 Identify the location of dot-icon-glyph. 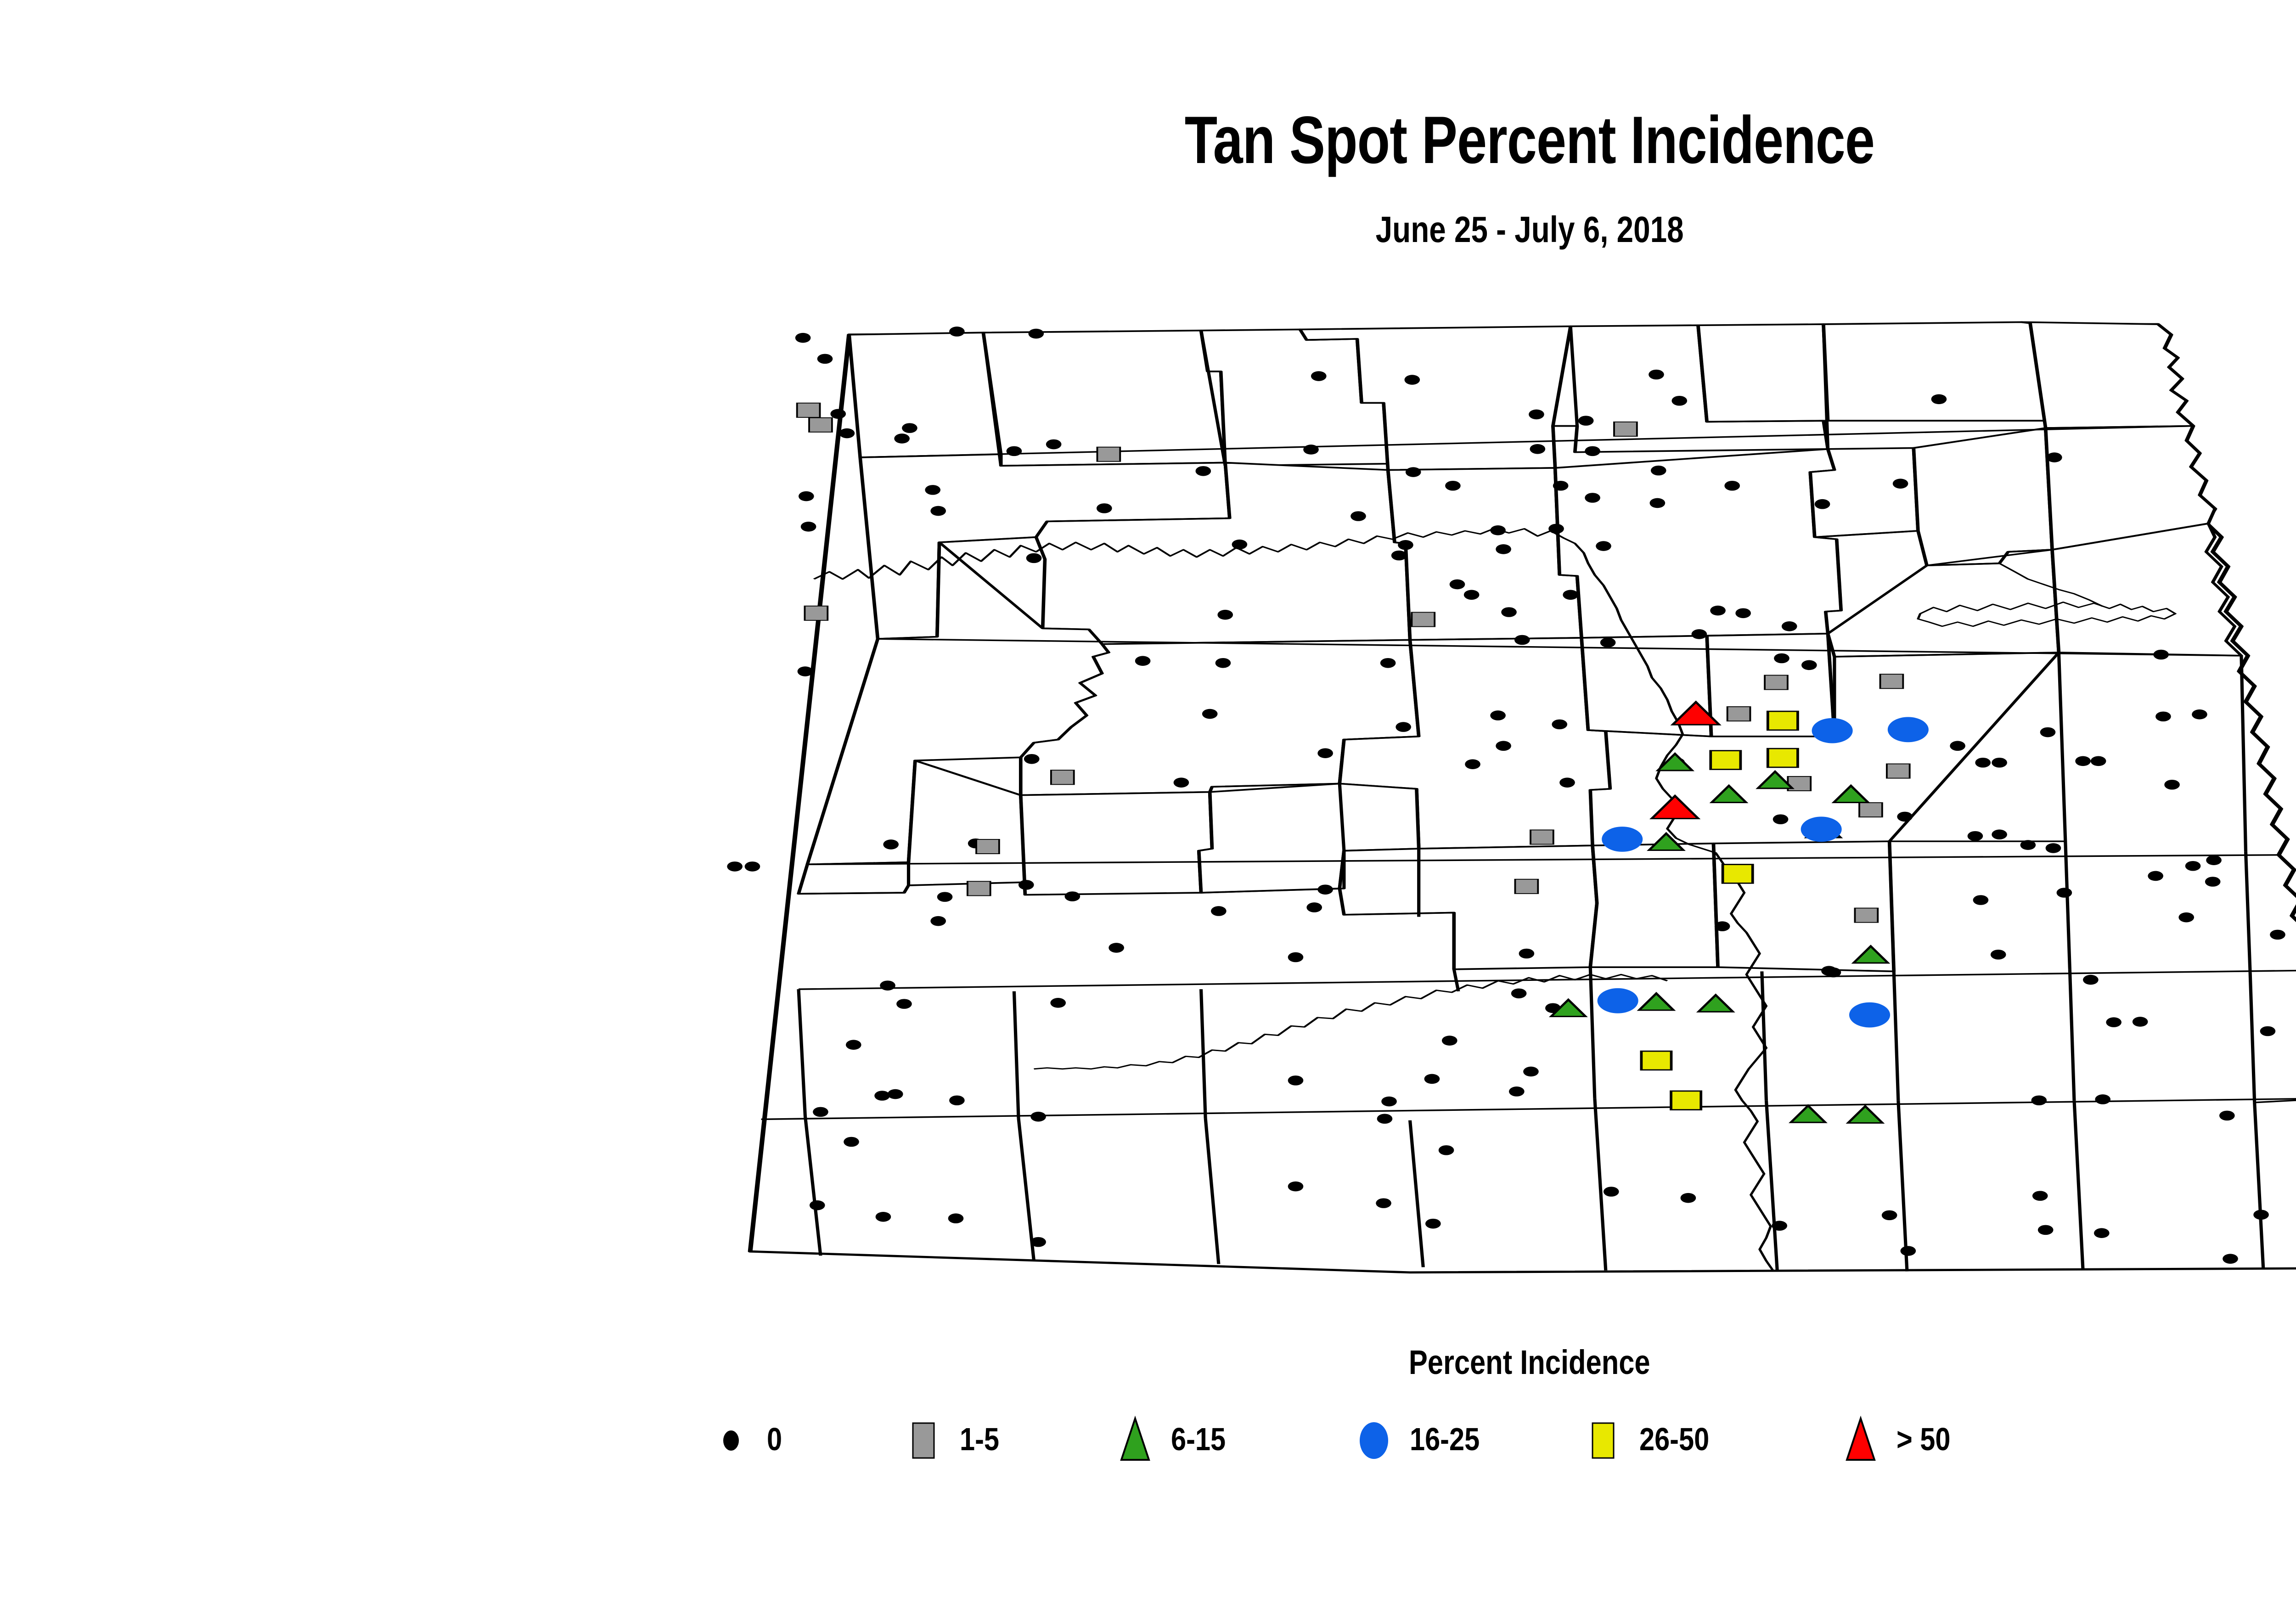
(731, 1440).